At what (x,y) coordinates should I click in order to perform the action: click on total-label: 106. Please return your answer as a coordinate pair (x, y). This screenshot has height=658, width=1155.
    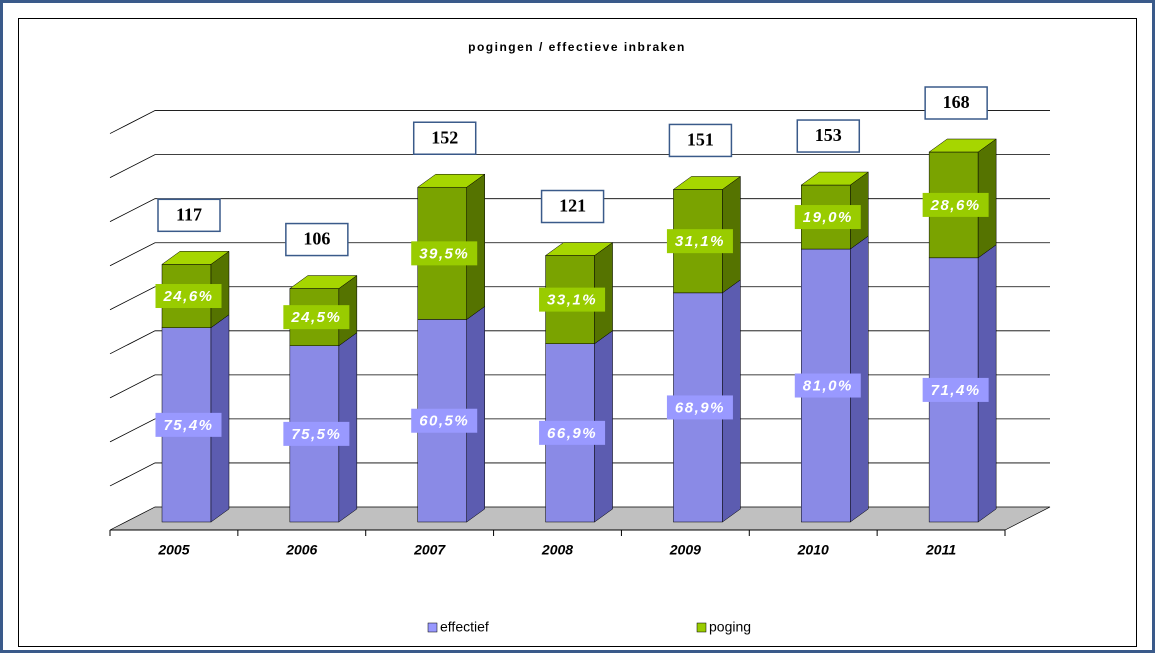
    Looking at the image, I should click on (316, 239).